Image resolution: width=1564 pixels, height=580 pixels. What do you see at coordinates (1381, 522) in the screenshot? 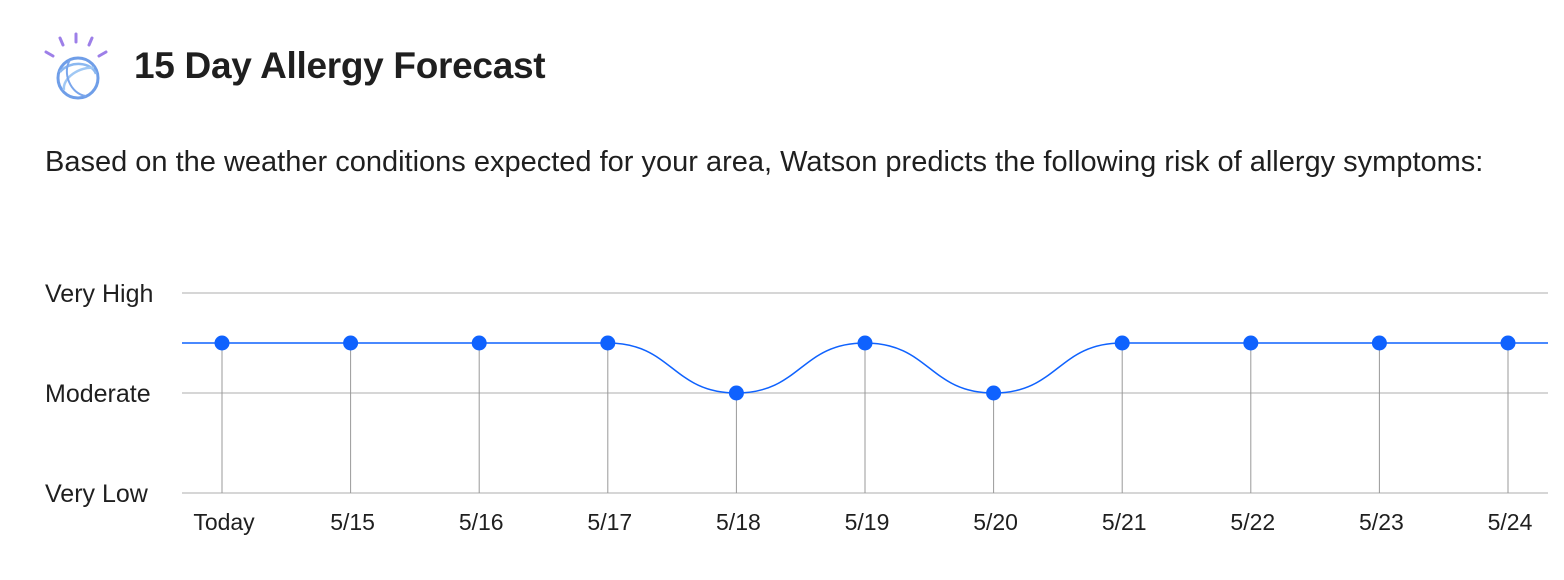
I see `x-tick-label: 5/23` at bounding box center [1381, 522].